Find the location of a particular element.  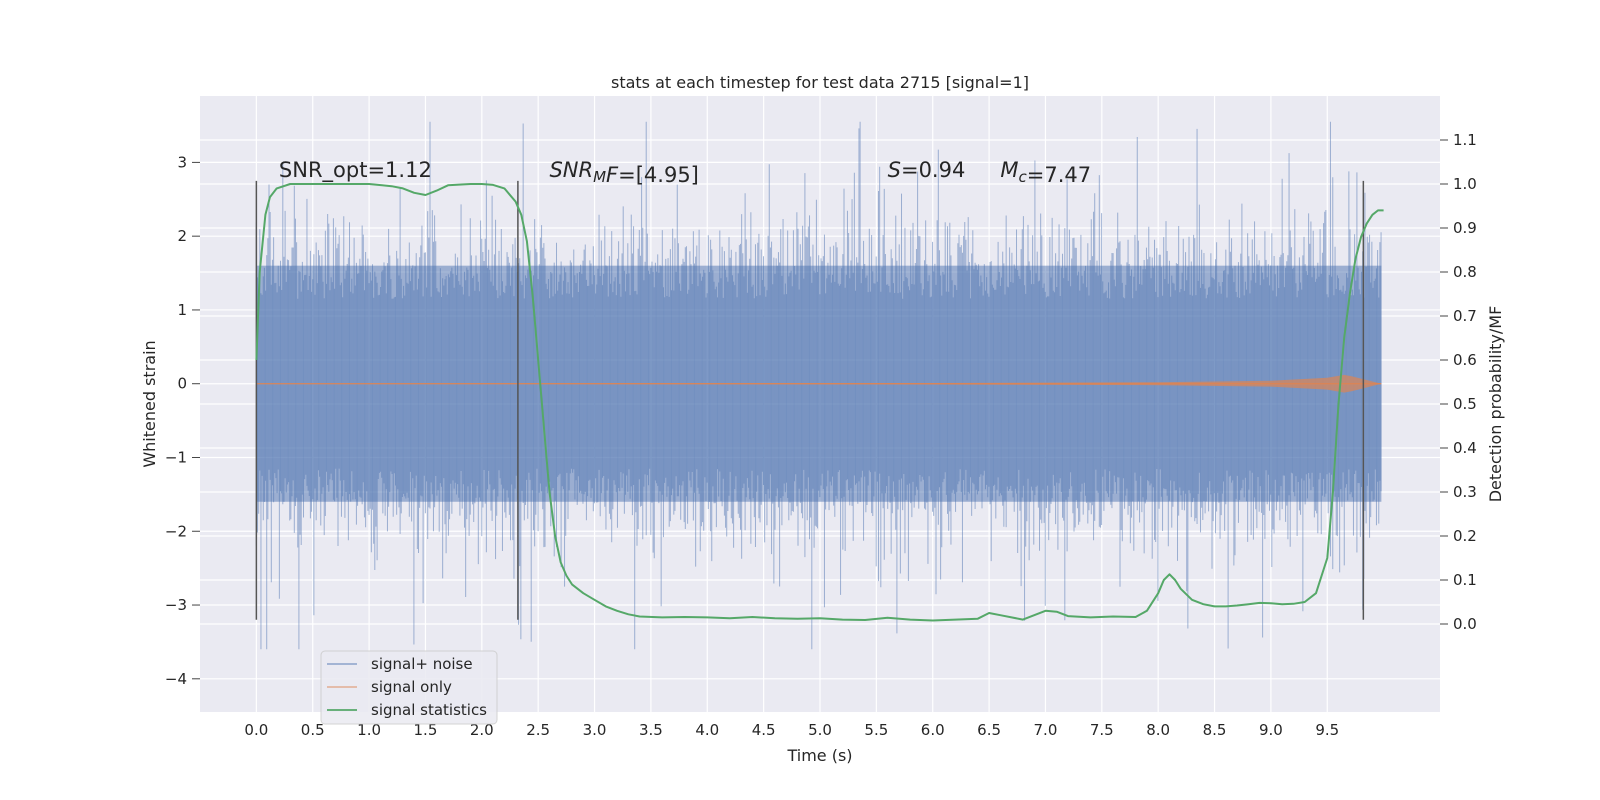

y-tick-label: 0 is located at coordinates (182, 384).